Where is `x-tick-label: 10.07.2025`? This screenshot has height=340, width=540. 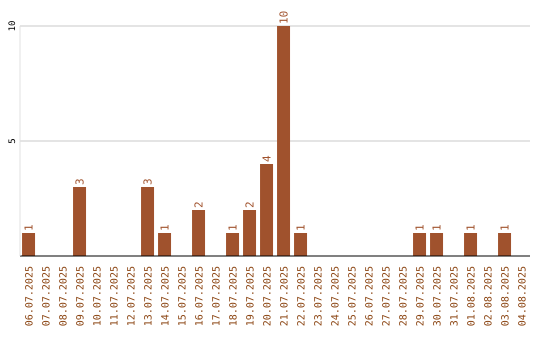 x-tick-label: 10.07.2025 is located at coordinates (98, 296).